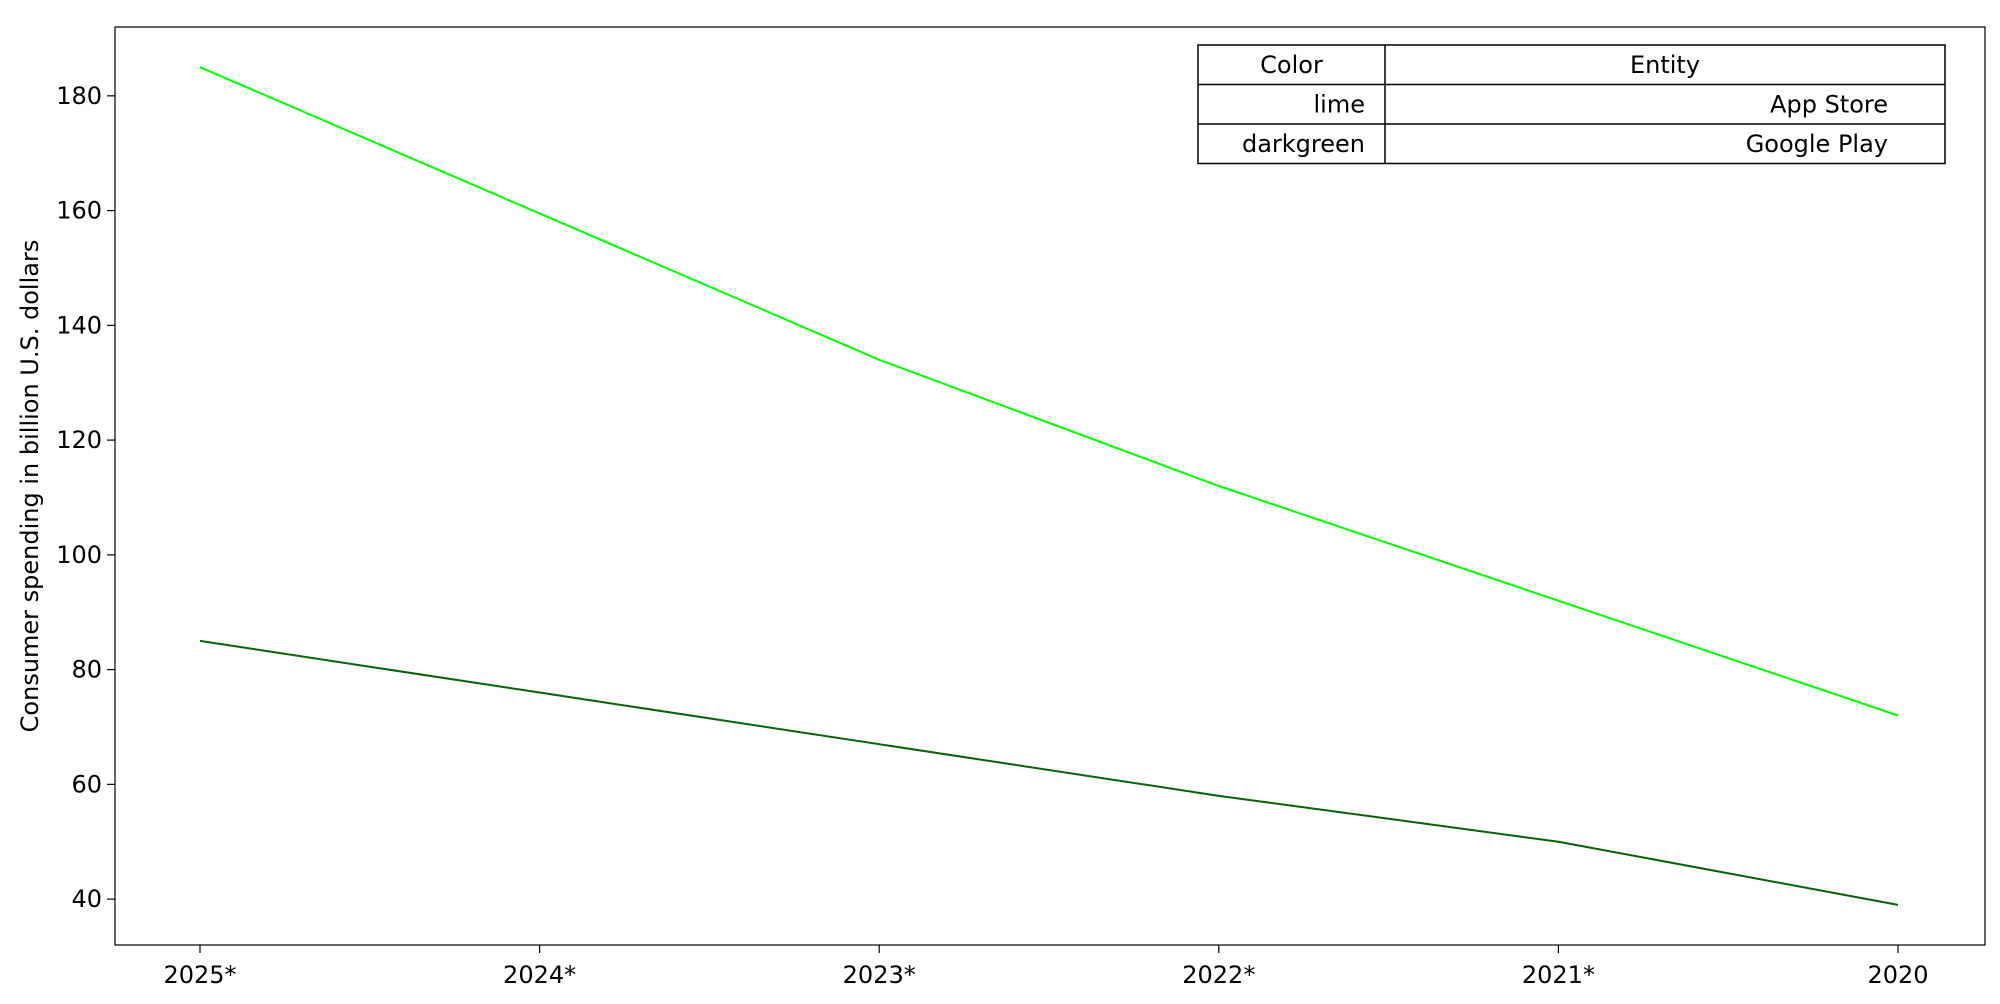 This screenshot has width=2000, height=1004. Describe the element at coordinates (79, 440) in the screenshot. I see `y-tick-label: 120` at that location.